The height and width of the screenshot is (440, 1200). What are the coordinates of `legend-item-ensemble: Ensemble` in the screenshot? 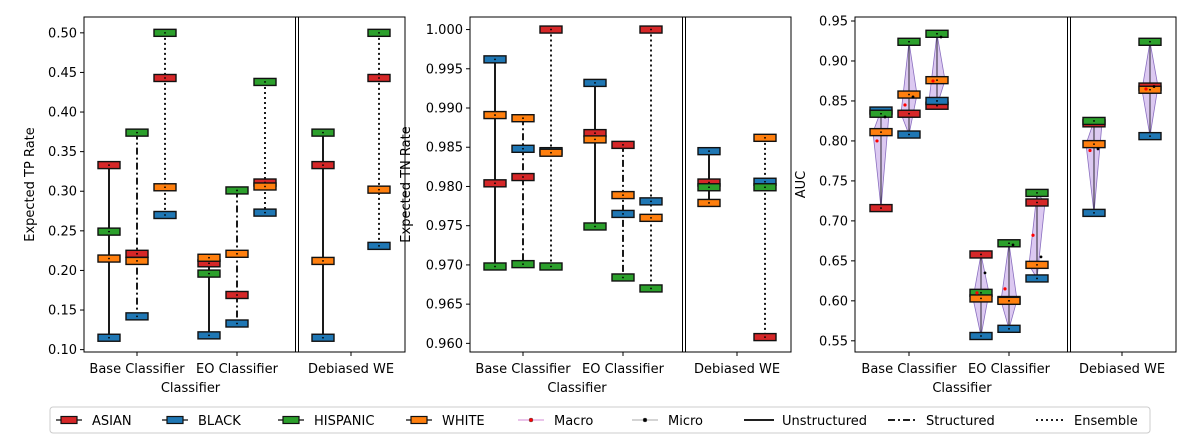 It's located at (1087, 421).